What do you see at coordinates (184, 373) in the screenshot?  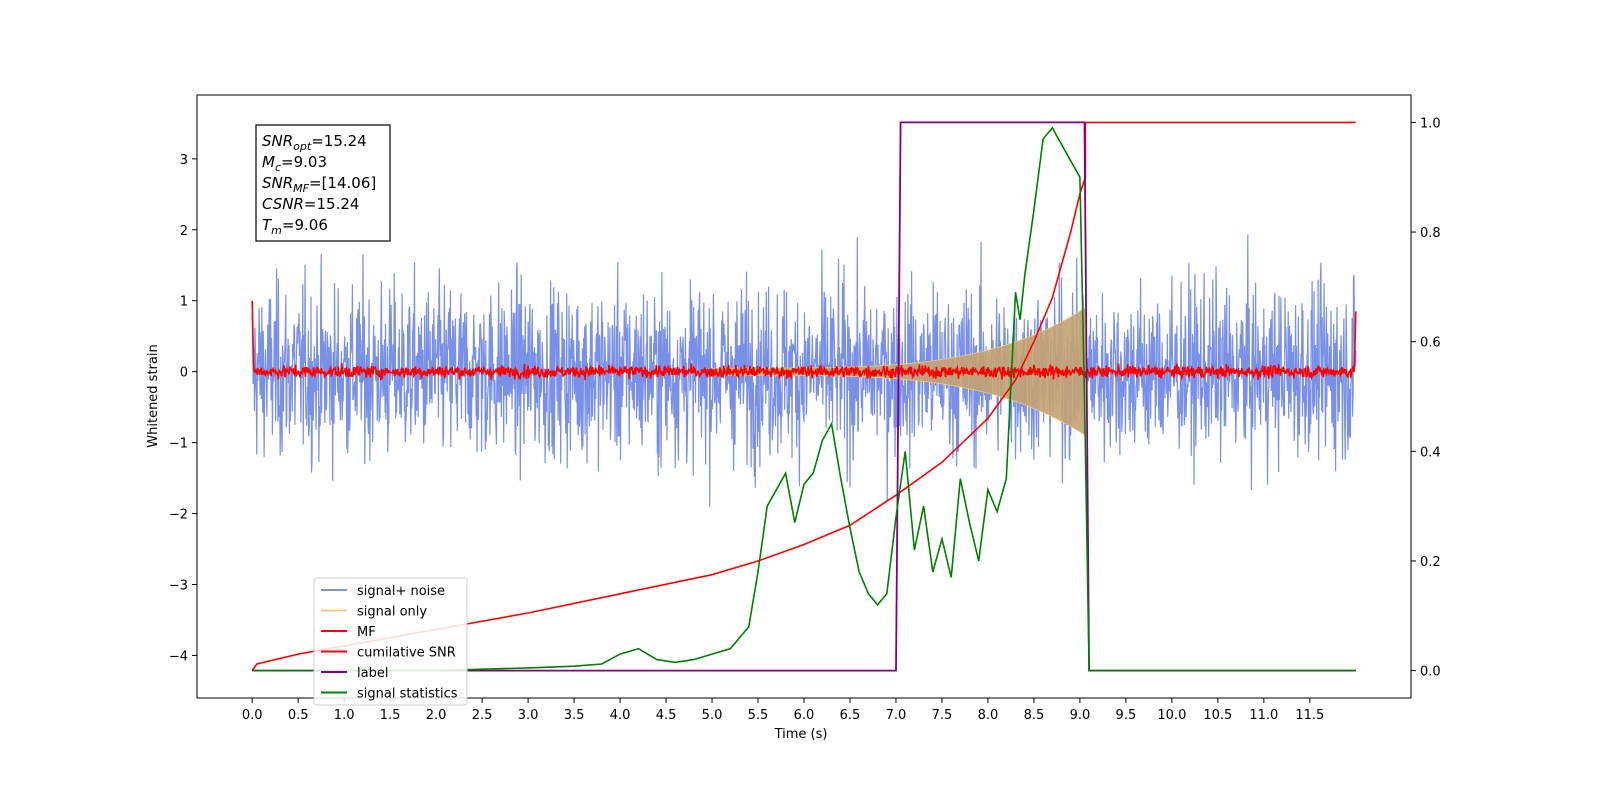 I see `y-tick-label: 0` at bounding box center [184, 373].